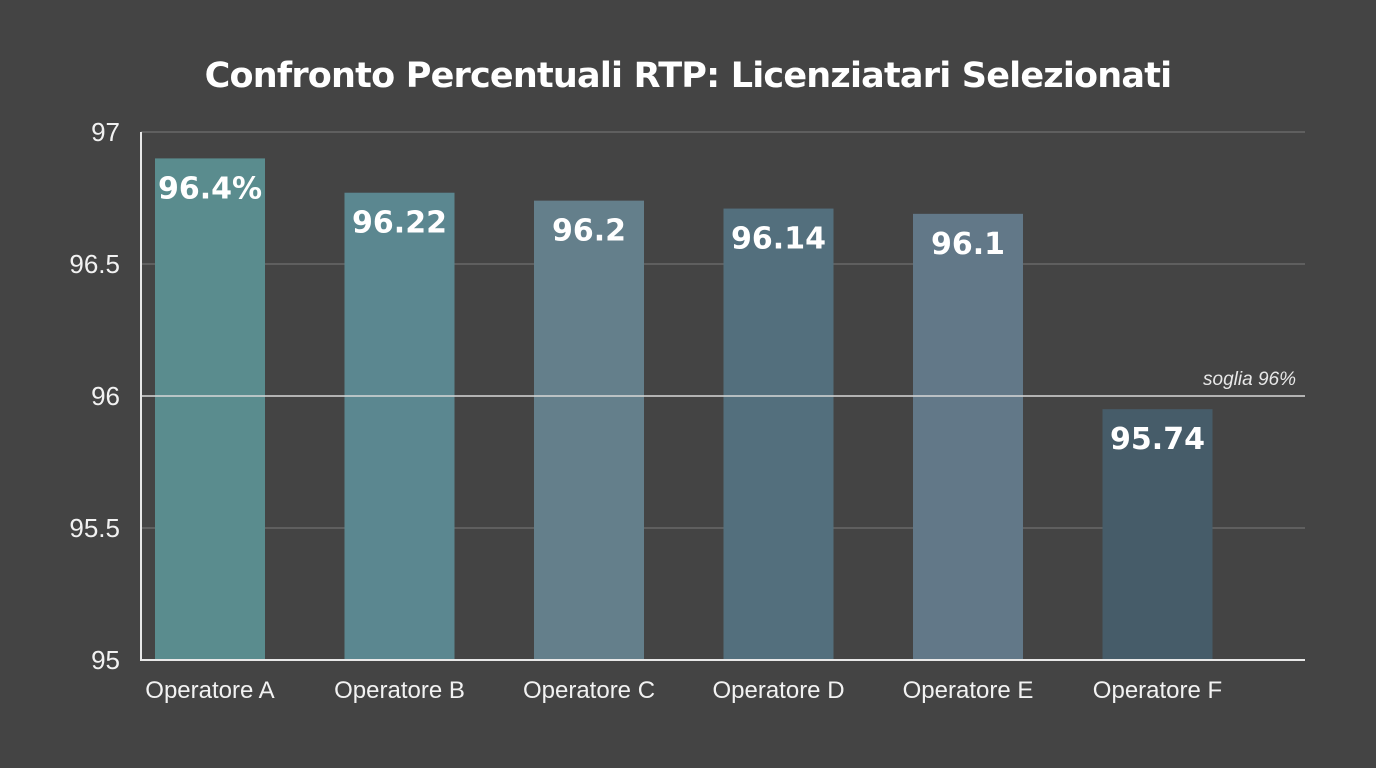  Describe the element at coordinates (399, 690) in the screenshot. I see `x-tick-label: Operatore B` at that location.